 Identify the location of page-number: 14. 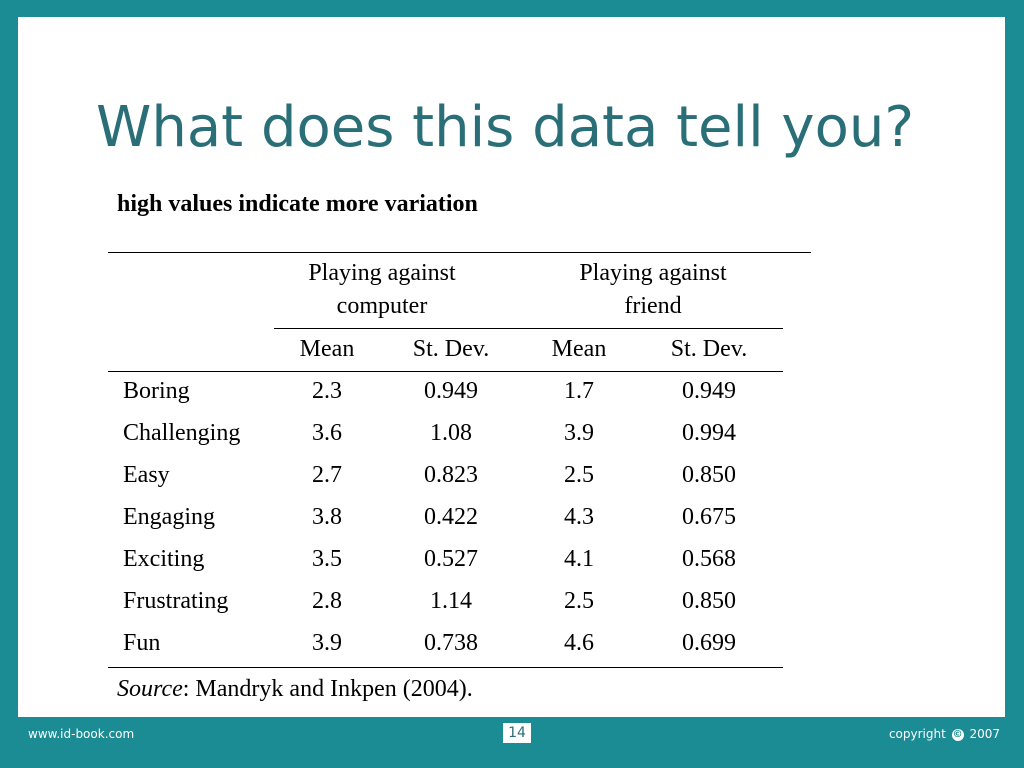
(517, 733).